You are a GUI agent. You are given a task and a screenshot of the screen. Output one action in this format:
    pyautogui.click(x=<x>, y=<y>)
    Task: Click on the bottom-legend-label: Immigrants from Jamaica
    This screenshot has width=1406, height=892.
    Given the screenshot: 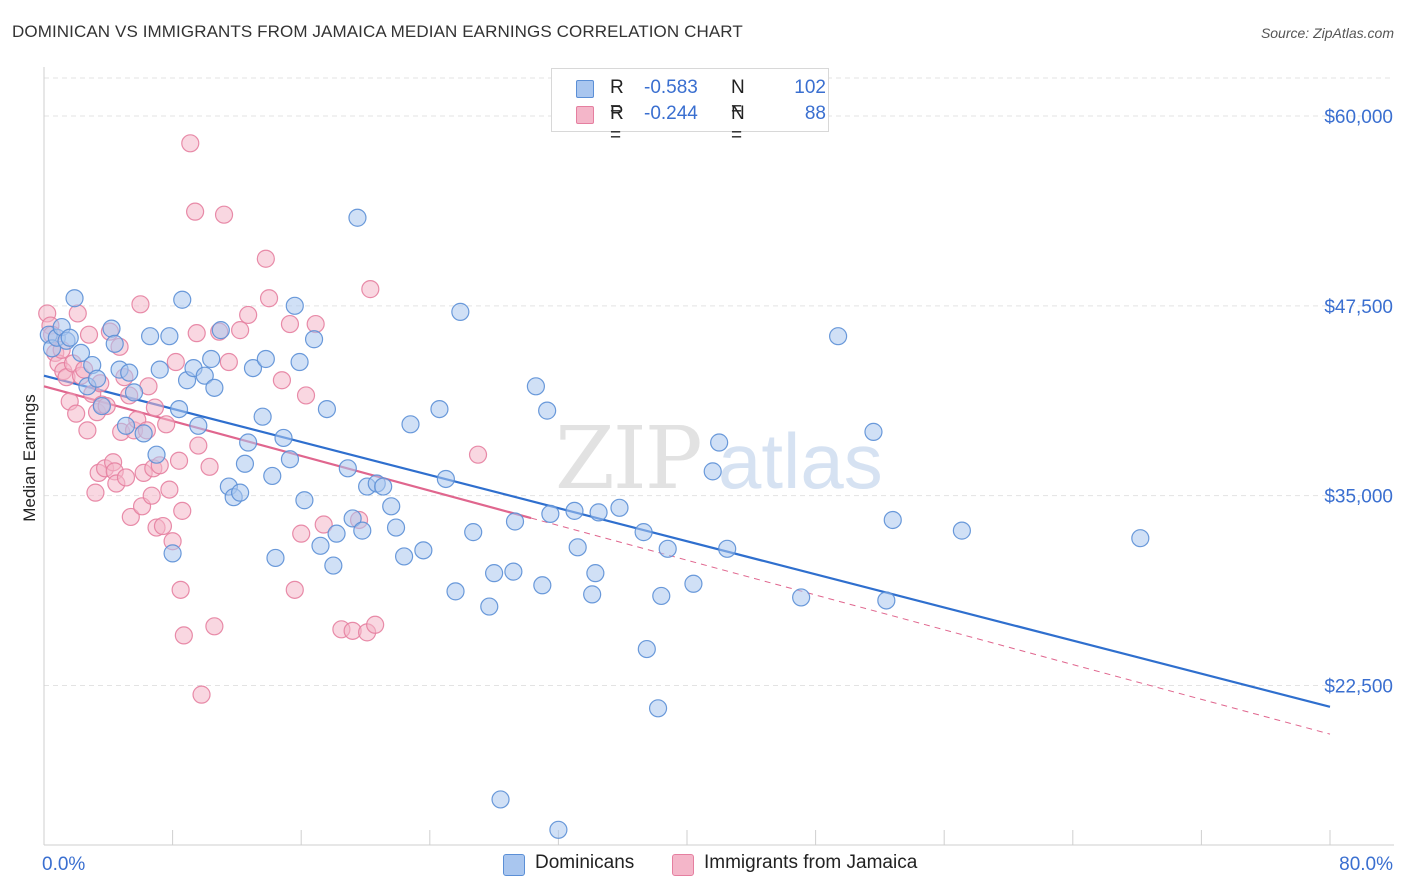 What is the action you would take?
    pyautogui.click(x=811, y=862)
    